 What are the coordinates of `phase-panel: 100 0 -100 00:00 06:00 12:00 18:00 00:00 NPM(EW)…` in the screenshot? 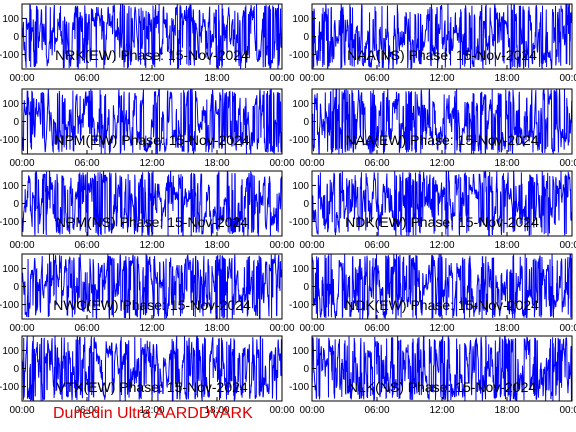 It's located at (147, 128).